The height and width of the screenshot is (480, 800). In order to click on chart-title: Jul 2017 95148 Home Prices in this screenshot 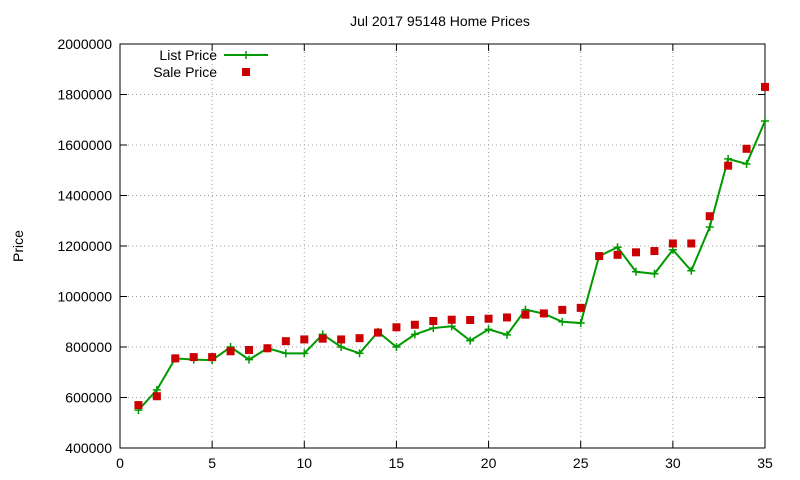, I will do `click(440, 21)`.